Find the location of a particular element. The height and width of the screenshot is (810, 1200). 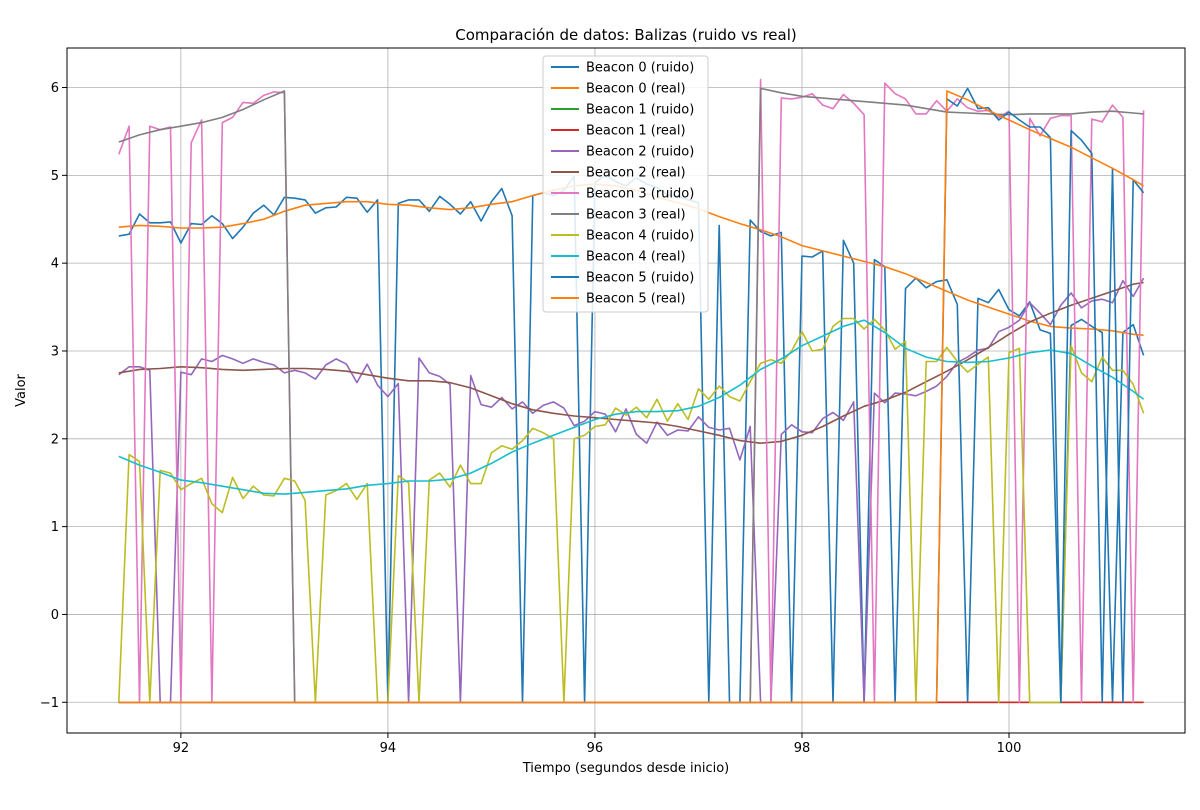

legend-label: Beacon 5 (real) is located at coordinates (636, 299).